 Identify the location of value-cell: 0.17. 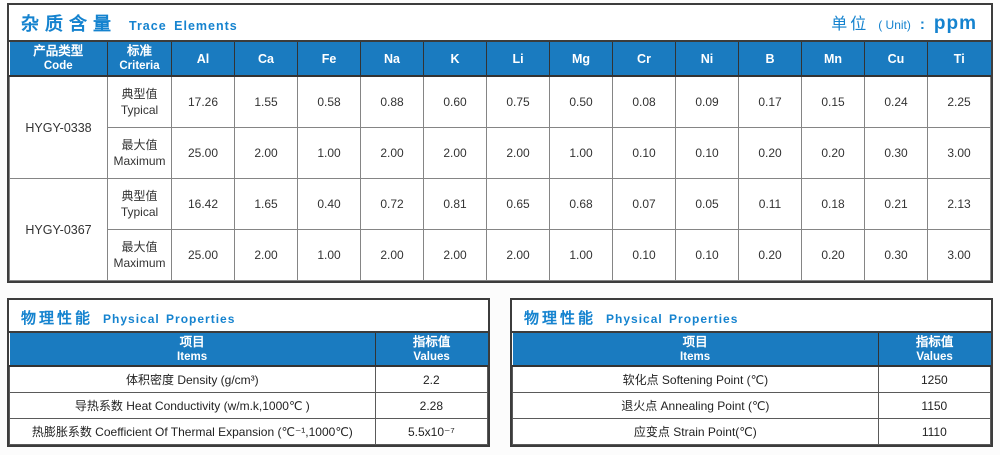
(770, 101).